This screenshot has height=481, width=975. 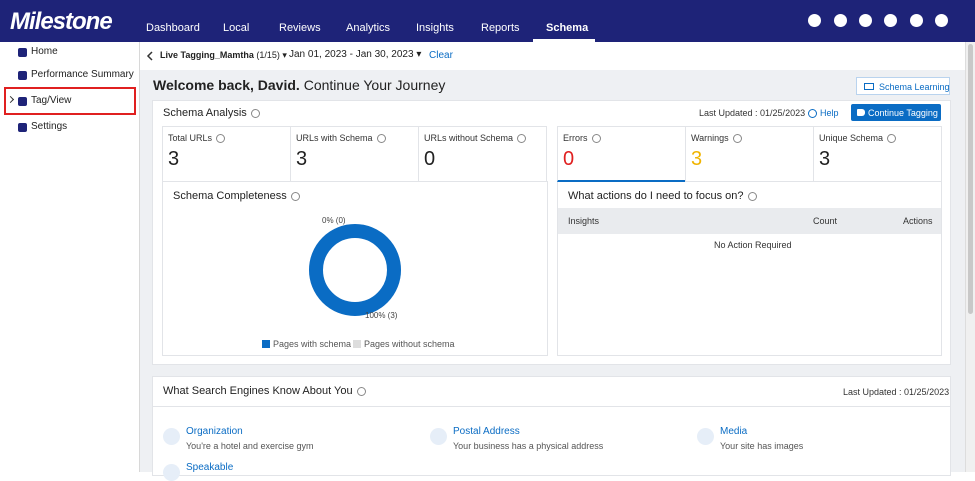 I want to click on empty-message: No Action Required, so click(x=753, y=245).